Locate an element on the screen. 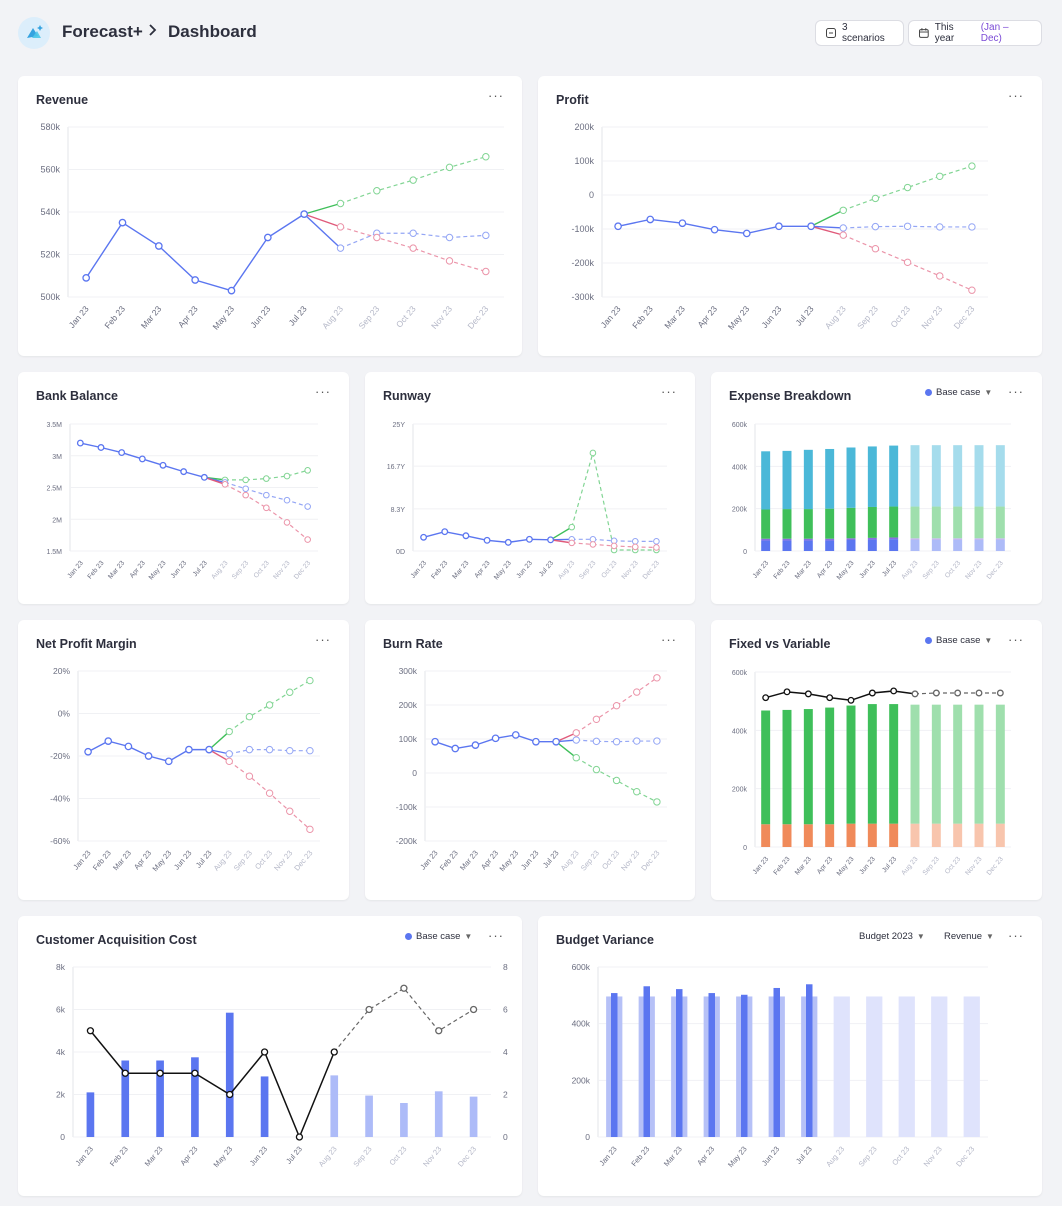 The image size is (1062, 1206). period-label: This year is located at coordinates (944, 33).